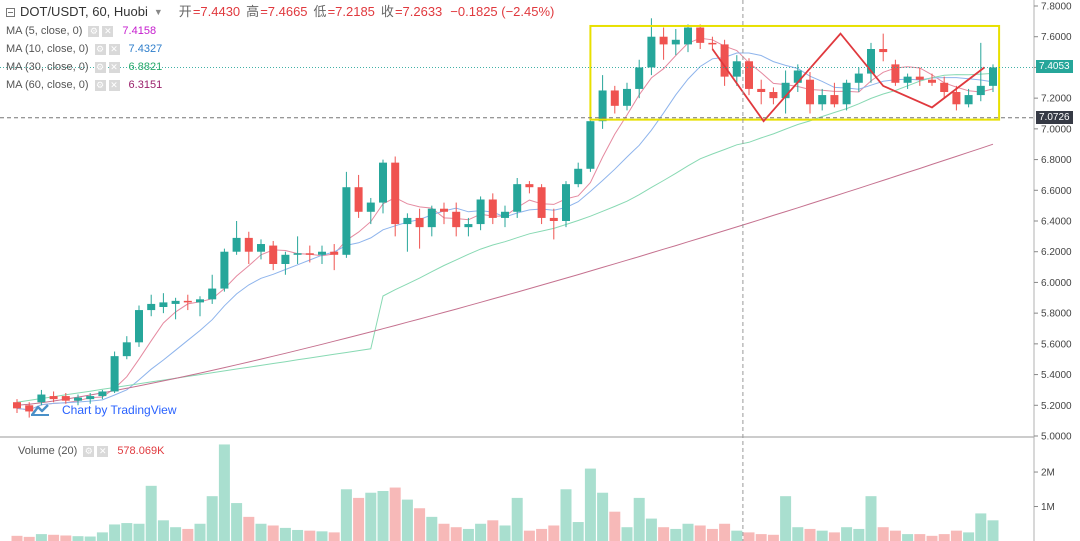 This screenshot has width=1080, height=541. I want to click on indicator-value: 6.3151, so click(145, 85).